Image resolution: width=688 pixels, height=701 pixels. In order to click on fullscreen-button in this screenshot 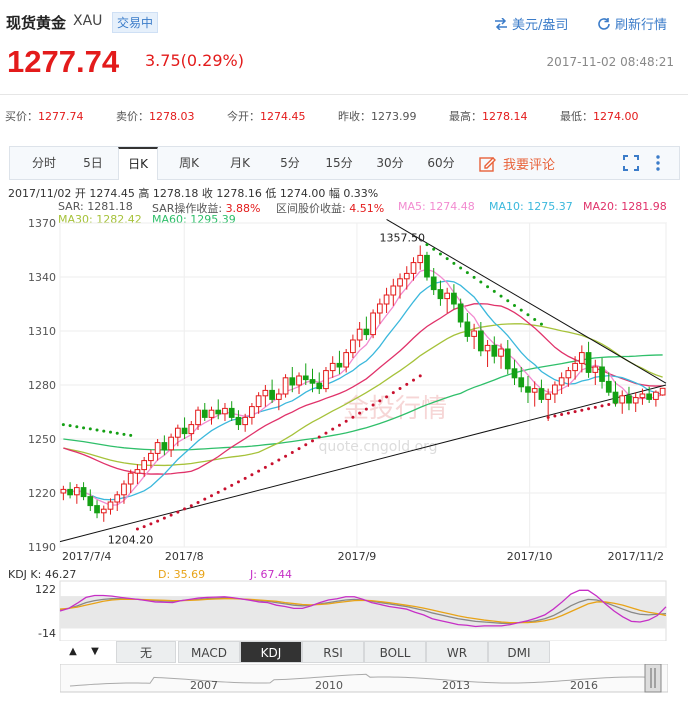, I will do `click(631, 164)`.